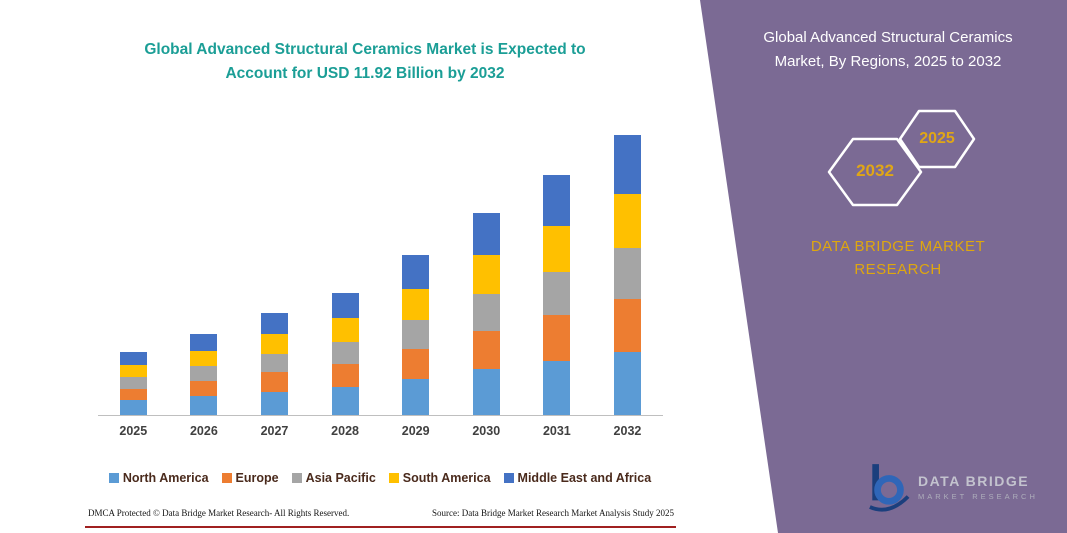 This screenshot has width=1067, height=533. I want to click on legend-item: Middle East and Africa, so click(577, 478).